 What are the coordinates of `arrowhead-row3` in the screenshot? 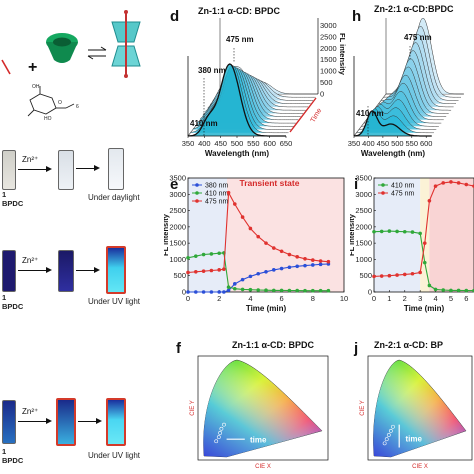 It's located at (99, 421).